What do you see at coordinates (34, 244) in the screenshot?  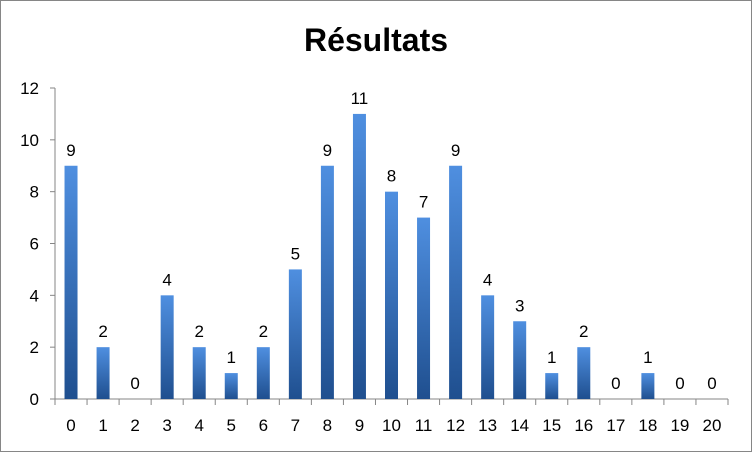 I see `y-tick-label: 6` at bounding box center [34, 244].